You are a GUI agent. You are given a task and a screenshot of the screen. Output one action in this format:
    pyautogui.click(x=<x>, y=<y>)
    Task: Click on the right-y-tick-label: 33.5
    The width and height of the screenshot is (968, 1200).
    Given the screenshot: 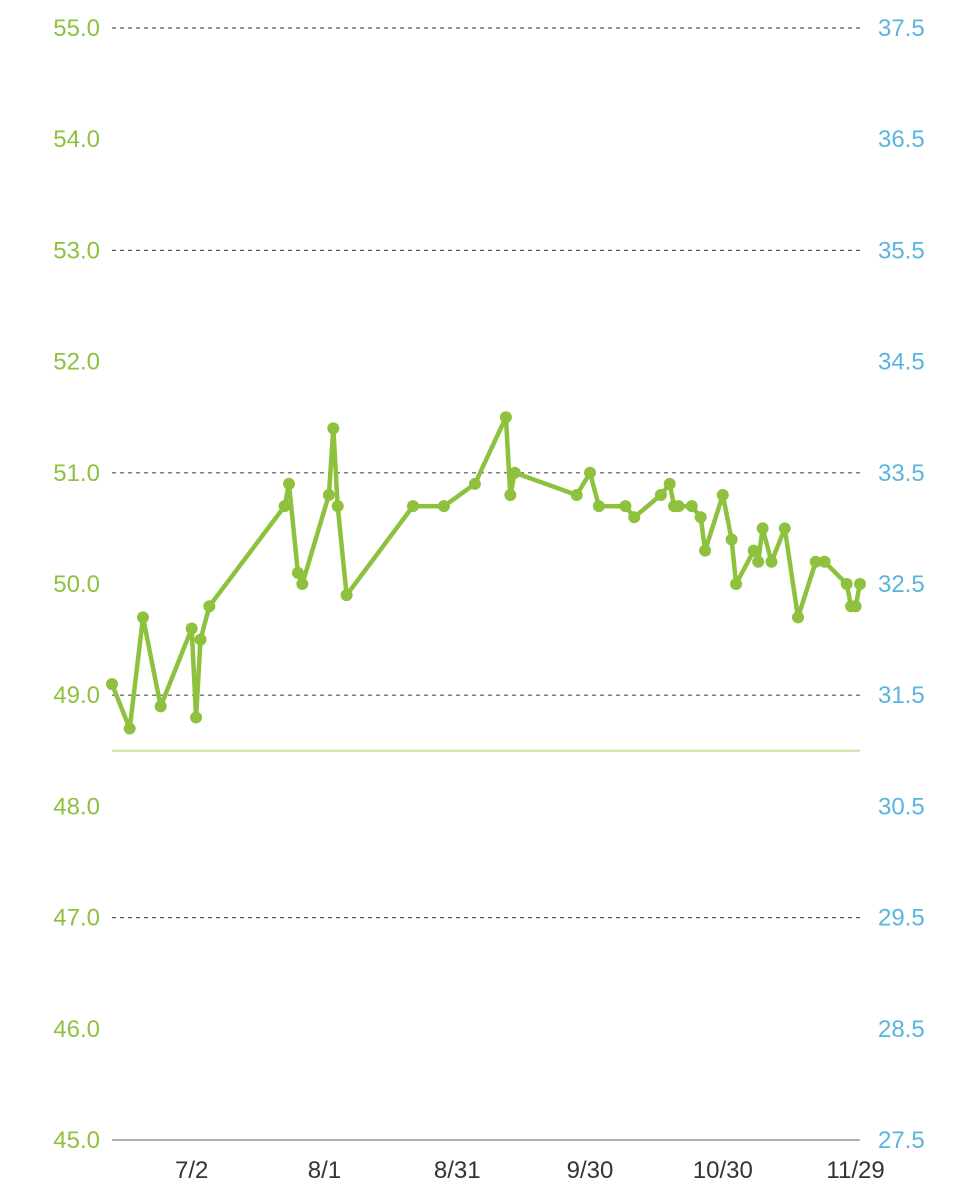 What is the action you would take?
    pyautogui.click(x=901, y=473)
    